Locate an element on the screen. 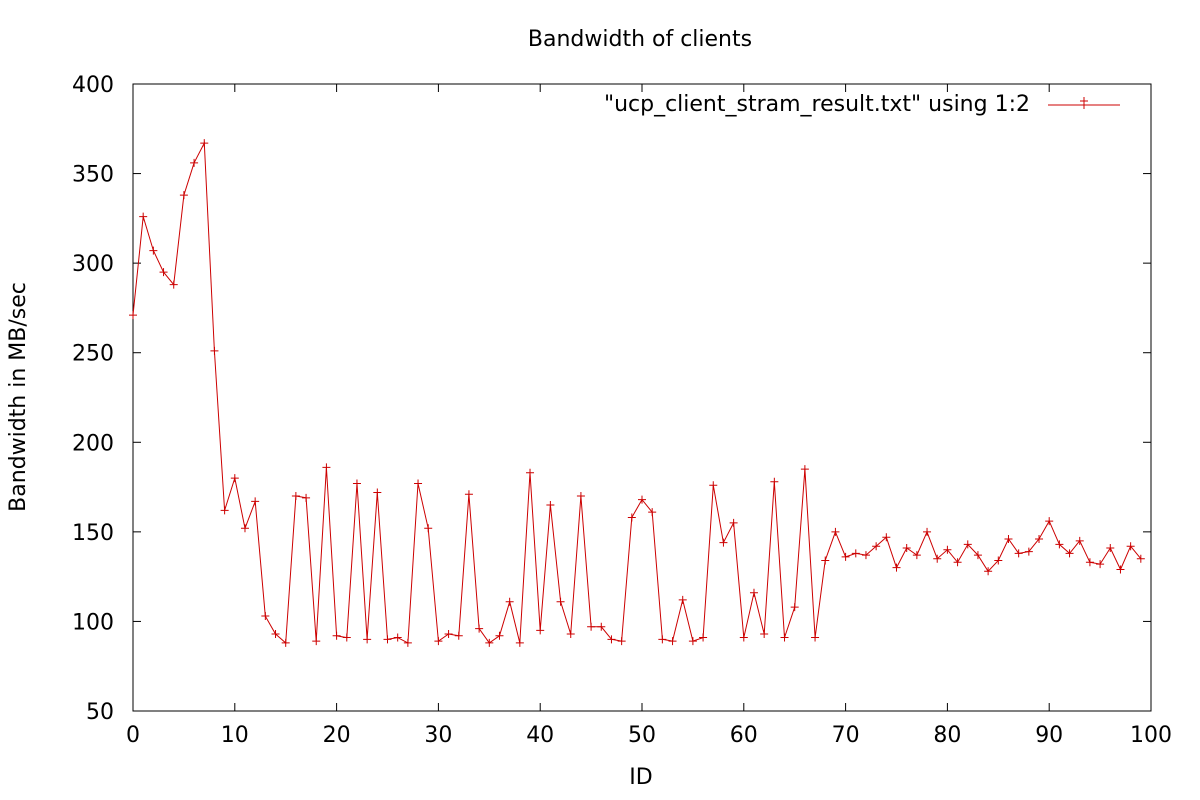 The image size is (1200, 800). y-tick-label: 100 is located at coordinates (93, 622).